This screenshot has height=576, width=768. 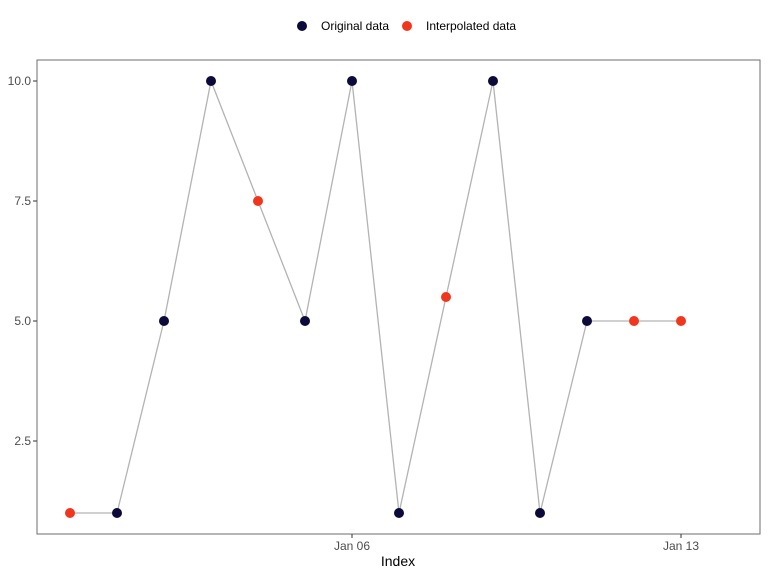 I want to click on legend-label-original: Original data, so click(x=355, y=26).